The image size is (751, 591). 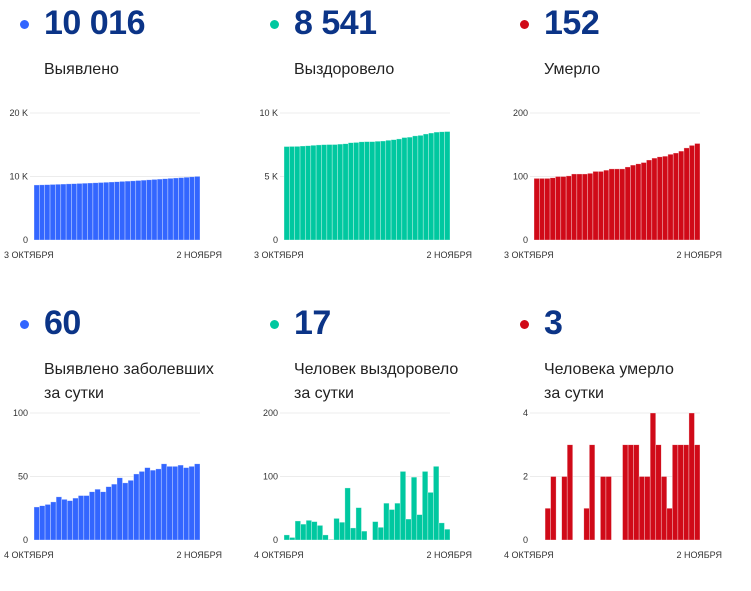 I want to click on bar-chart: 0 50 100 4 ОКТЯБРЯ 2 НОЯБРЯ, so click(x=113, y=484).